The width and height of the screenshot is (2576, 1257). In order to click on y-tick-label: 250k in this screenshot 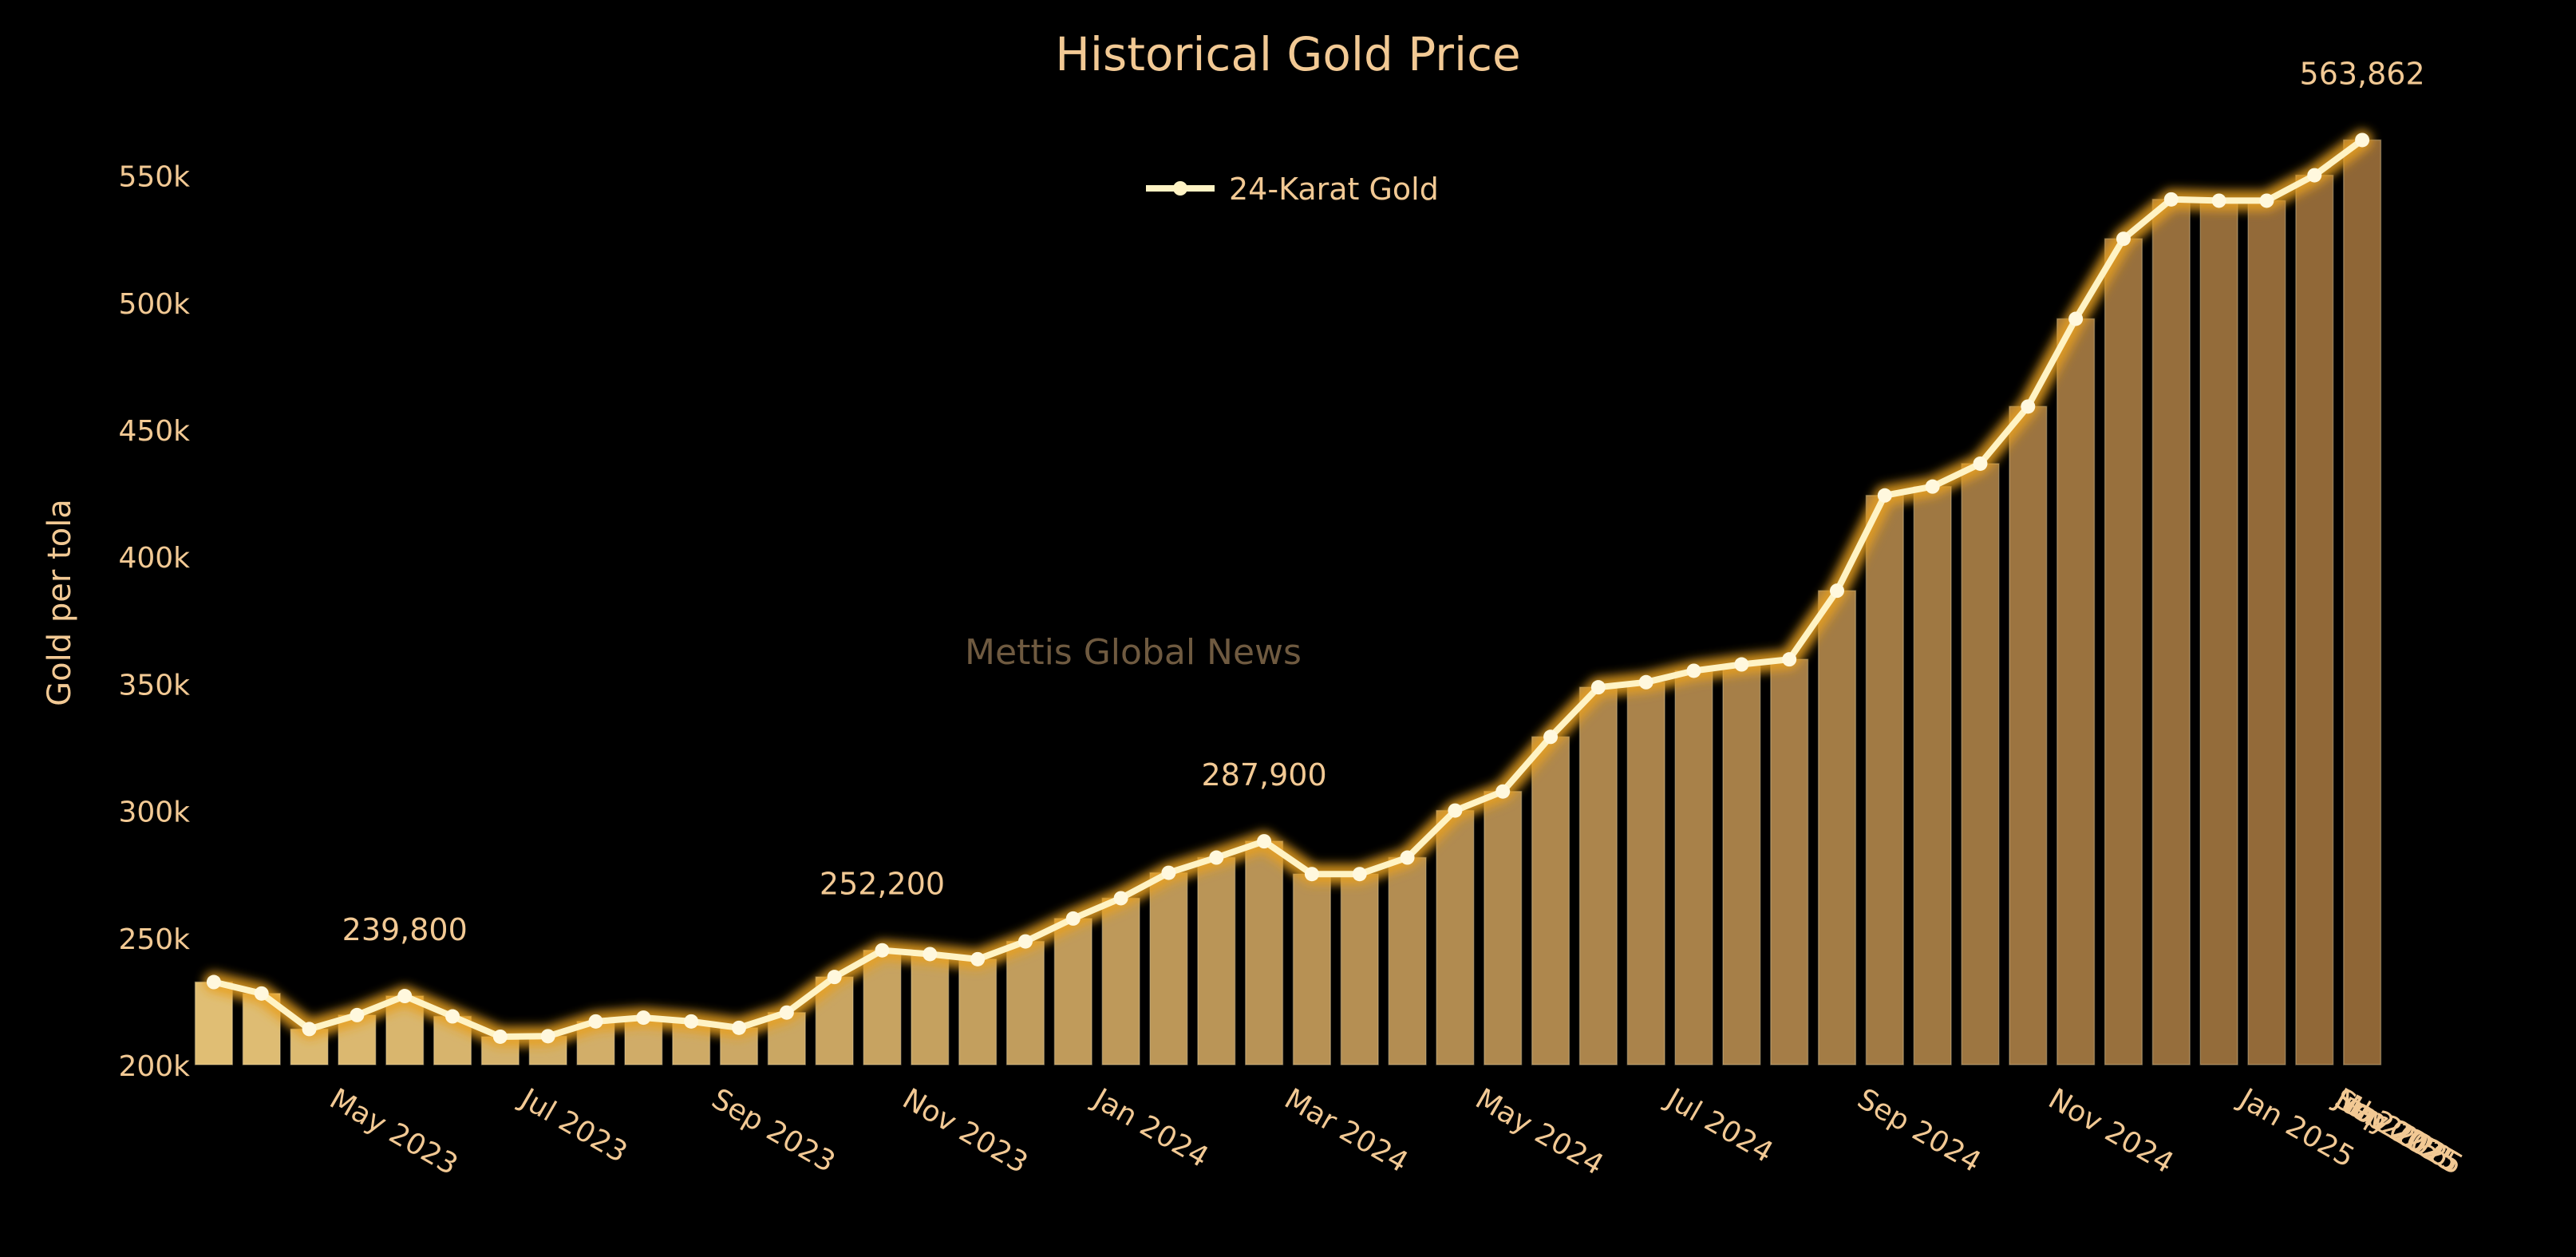, I will do `click(154, 939)`.